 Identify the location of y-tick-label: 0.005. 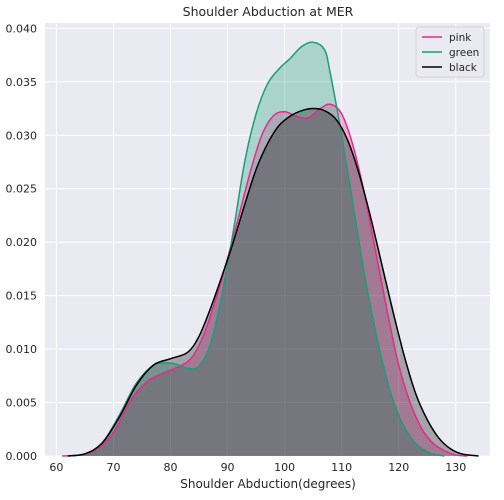
(22, 403).